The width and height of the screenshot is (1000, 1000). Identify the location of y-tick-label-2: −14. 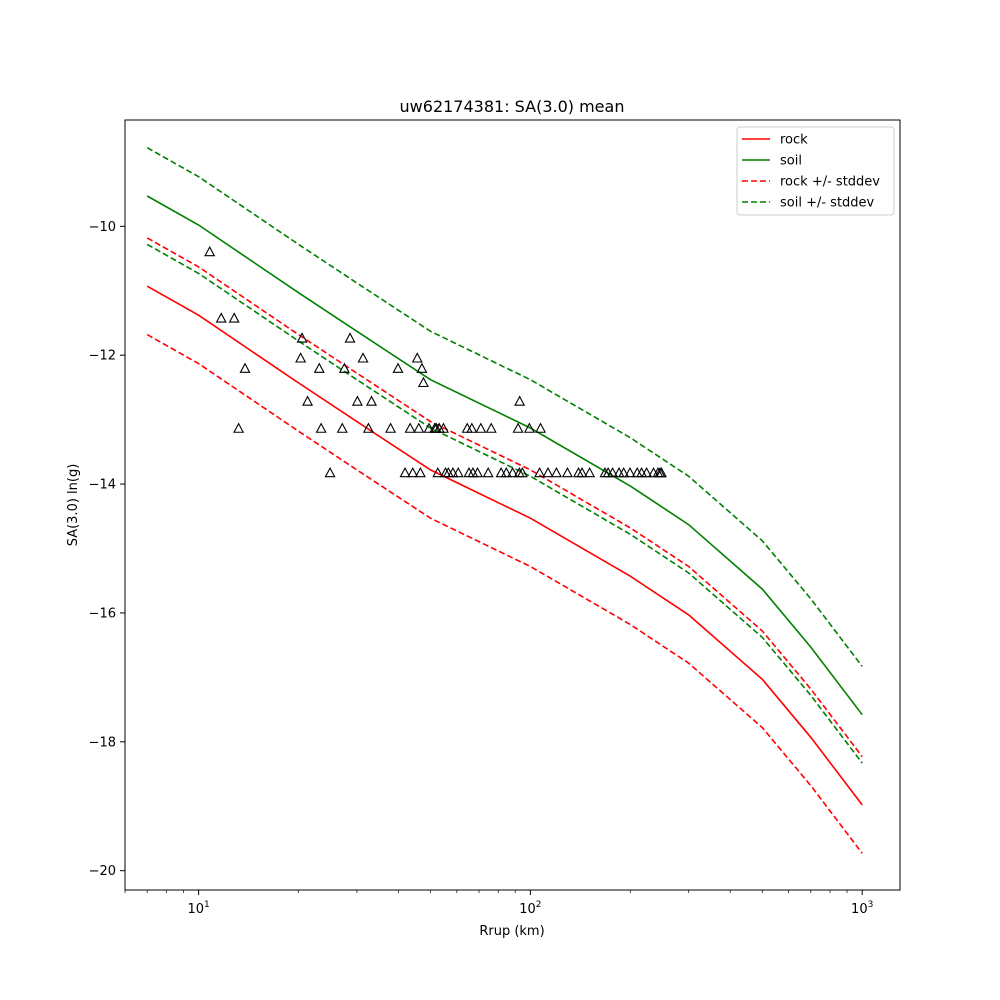
(102, 485).